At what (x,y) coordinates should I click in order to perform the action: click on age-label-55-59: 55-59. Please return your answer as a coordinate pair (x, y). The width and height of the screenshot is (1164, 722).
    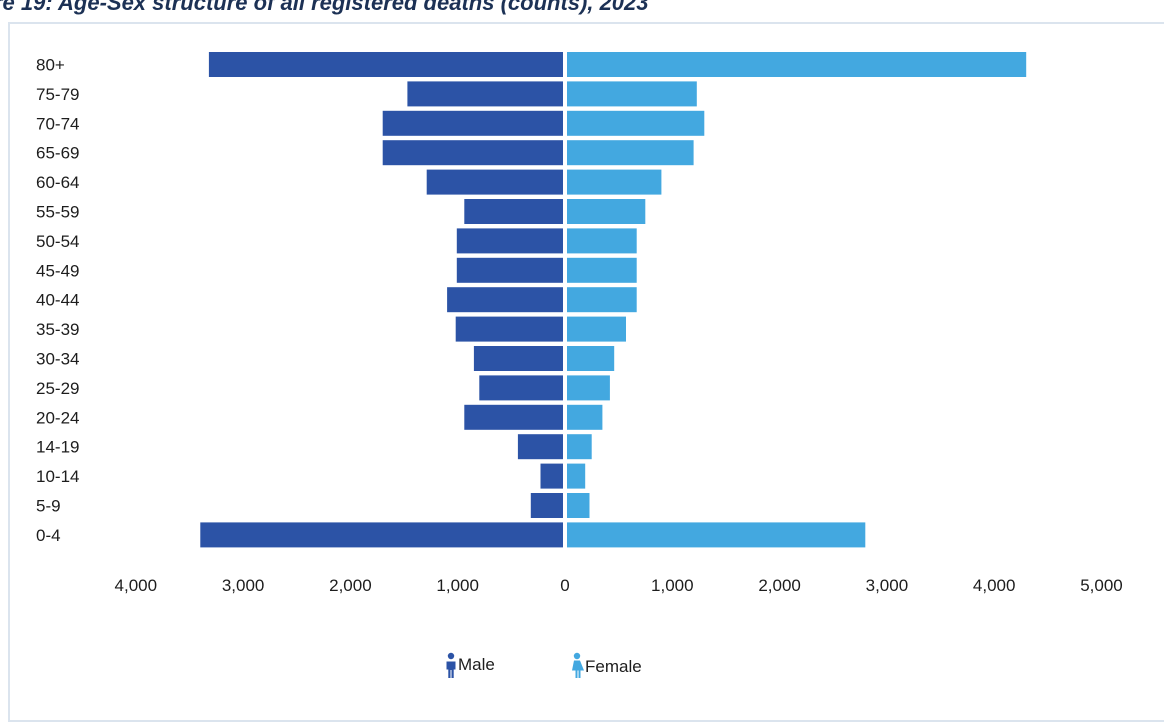
    Looking at the image, I should click on (57, 212).